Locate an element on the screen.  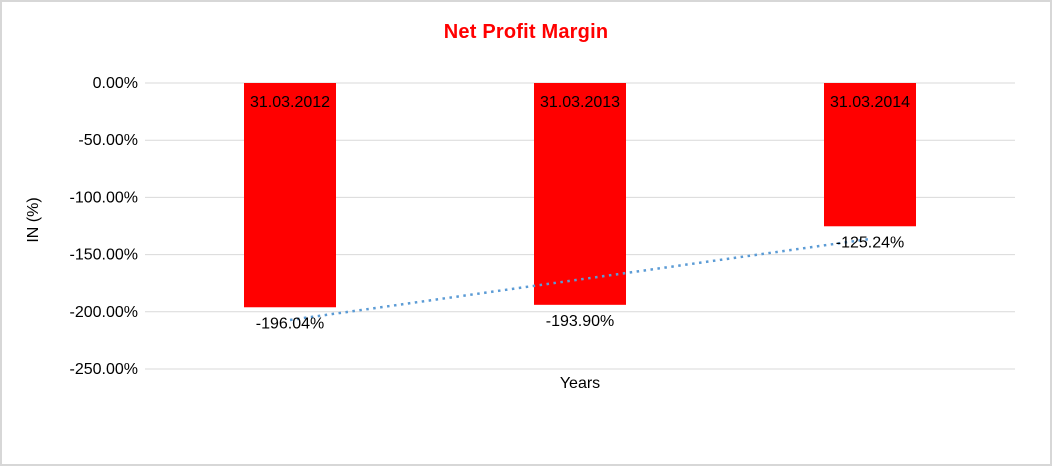
value-label: -193.90% is located at coordinates (580, 321).